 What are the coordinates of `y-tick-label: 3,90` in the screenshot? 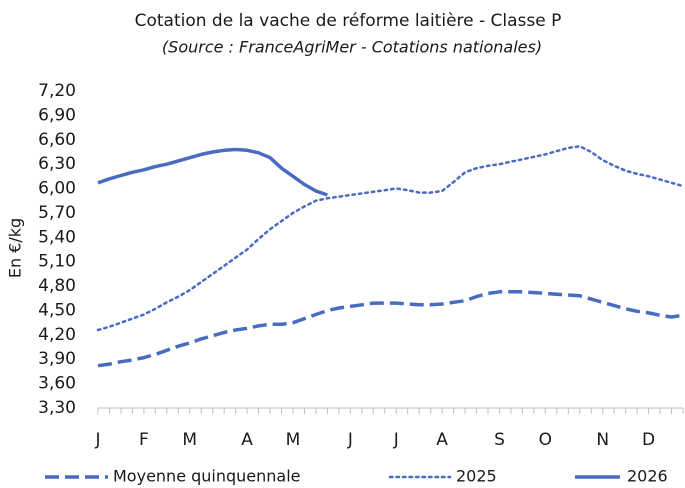 It's located at (57, 359).